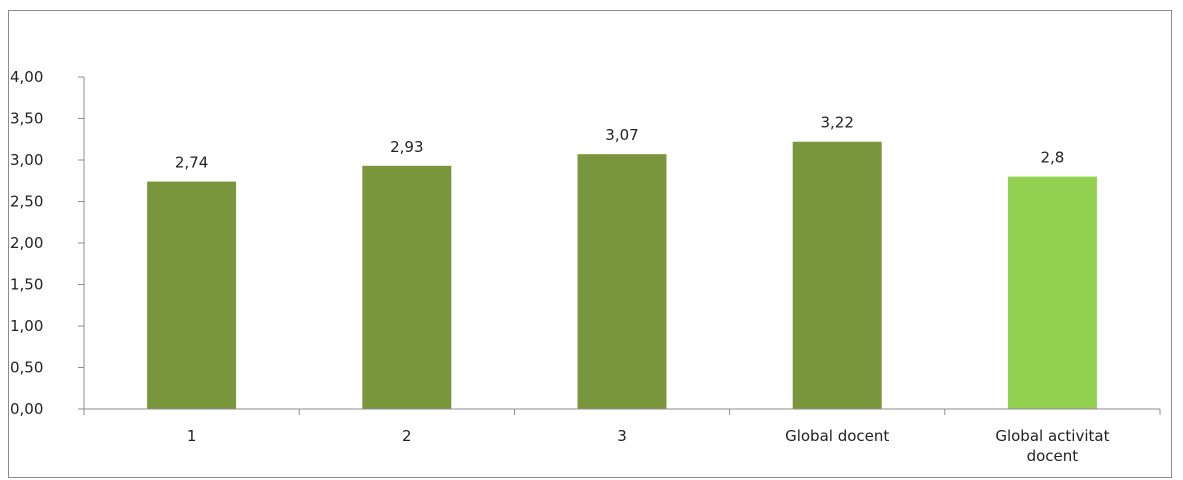 Image resolution: width=1183 pixels, height=480 pixels. What do you see at coordinates (406, 147) in the screenshot?
I see `data-label: 2,93` at bounding box center [406, 147].